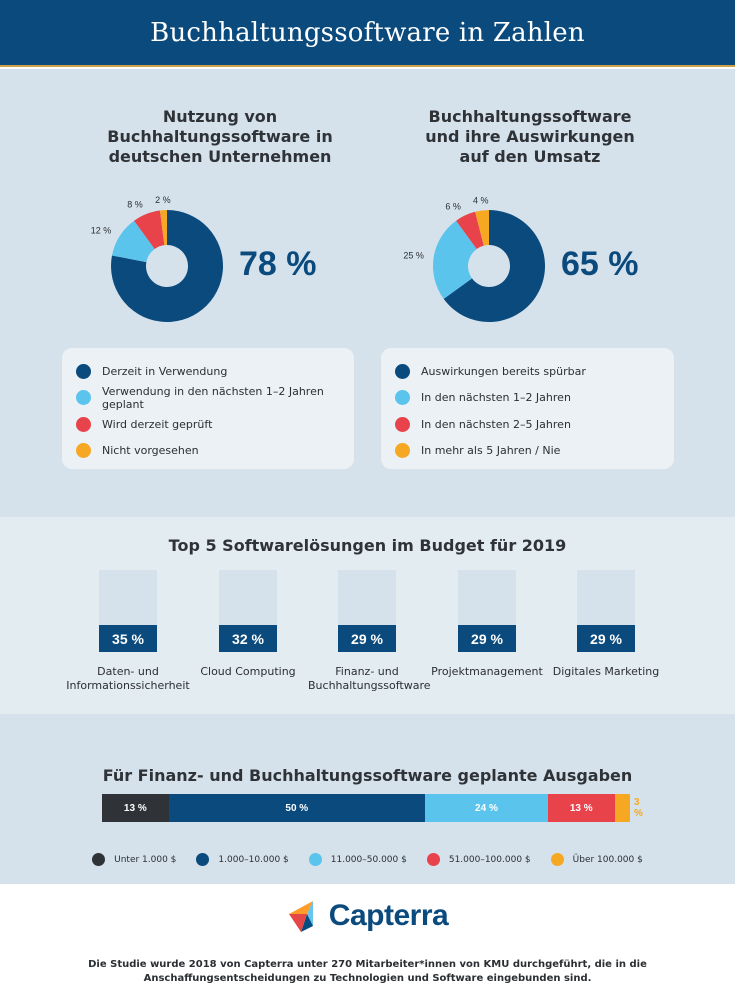 The width and height of the screenshot is (735, 1000). I want to click on legend-label: In mehr als 5 Jahren / Nie, so click(491, 451).